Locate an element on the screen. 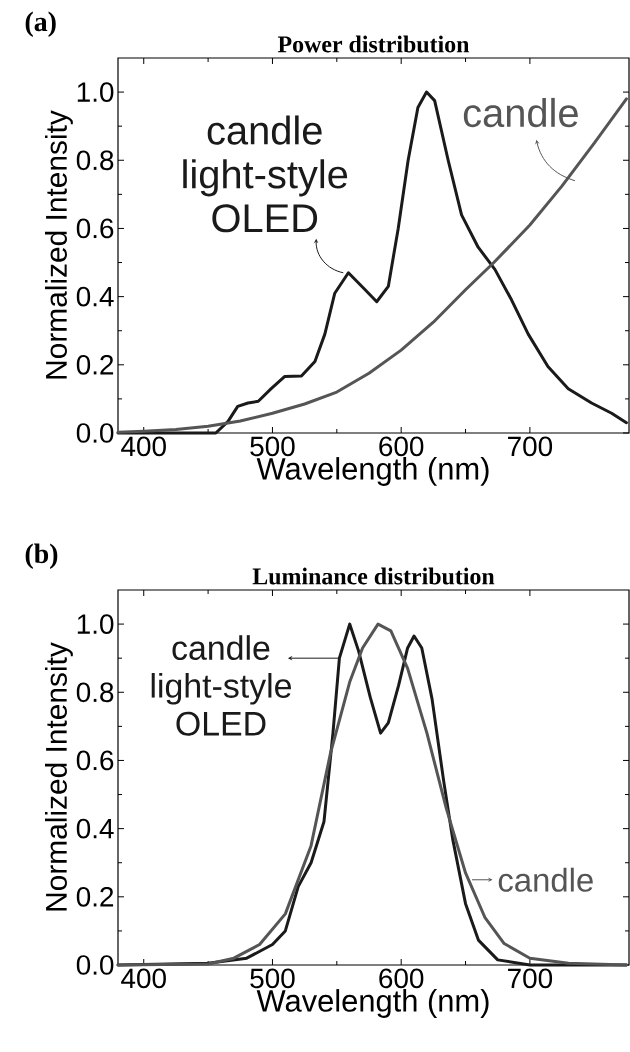 This screenshot has height=1052, width=630. legend-label: candle light-style OLED is located at coordinates (221, 685).